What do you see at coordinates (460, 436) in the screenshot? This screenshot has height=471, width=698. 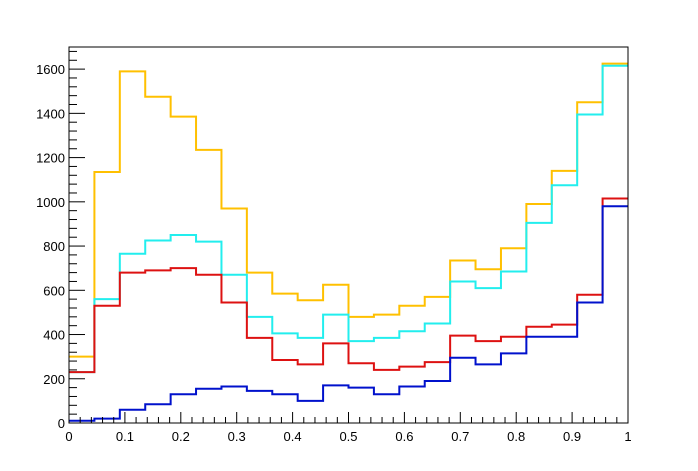 I see `x-tick-label: 0.7` at bounding box center [460, 436].